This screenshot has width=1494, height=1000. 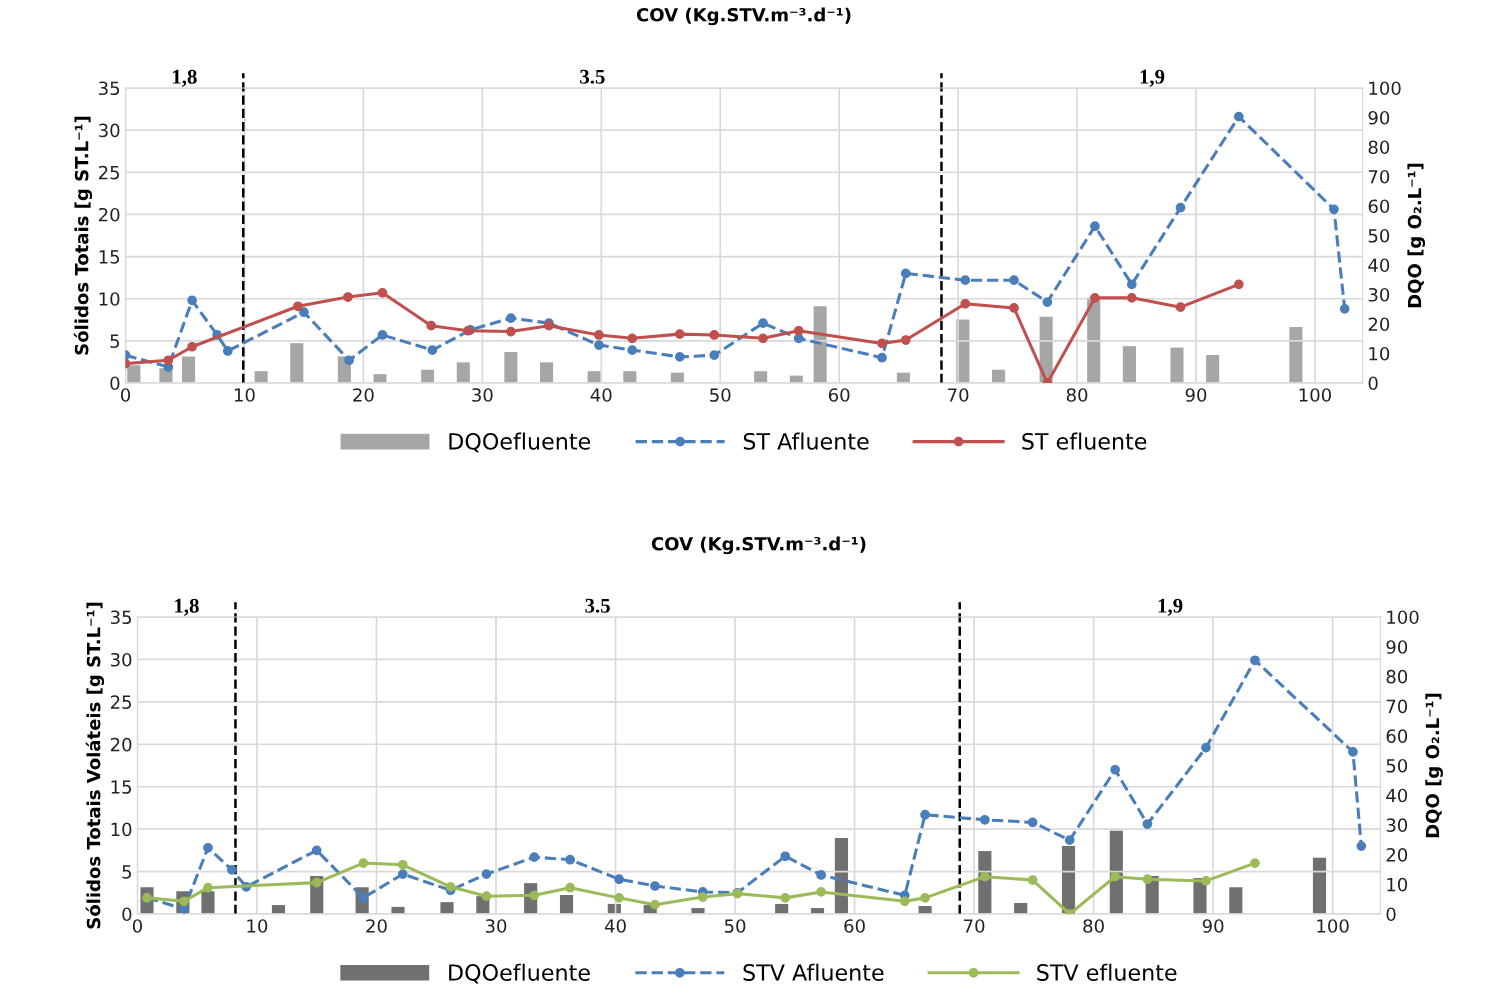 What do you see at coordinates (1107, 972) in the screenshot?
I see `legend-label: STV efluente` at bounding box center [1107, 972].